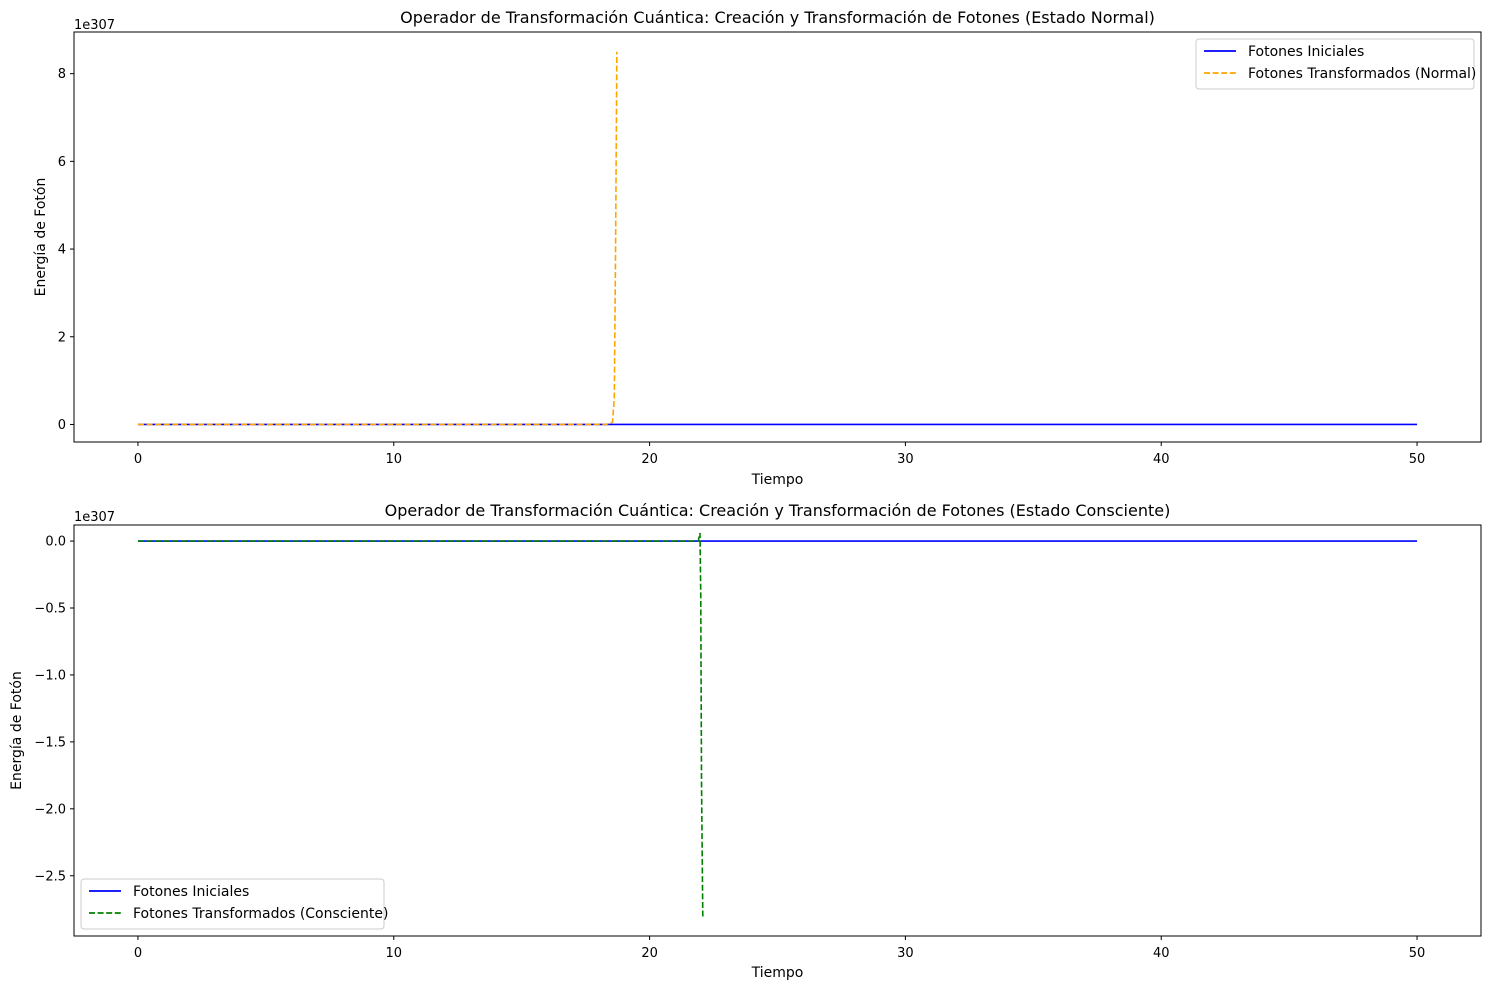 The width and height of the screenshot is (1489, 989). I want to click on y-tick-label: −2.0, so click(50, 809).